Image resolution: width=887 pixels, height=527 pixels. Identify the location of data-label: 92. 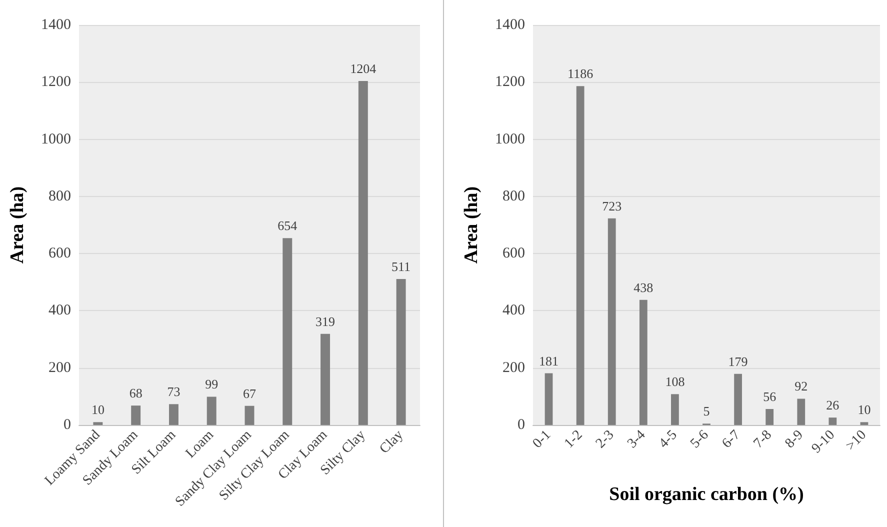
(801, 386).